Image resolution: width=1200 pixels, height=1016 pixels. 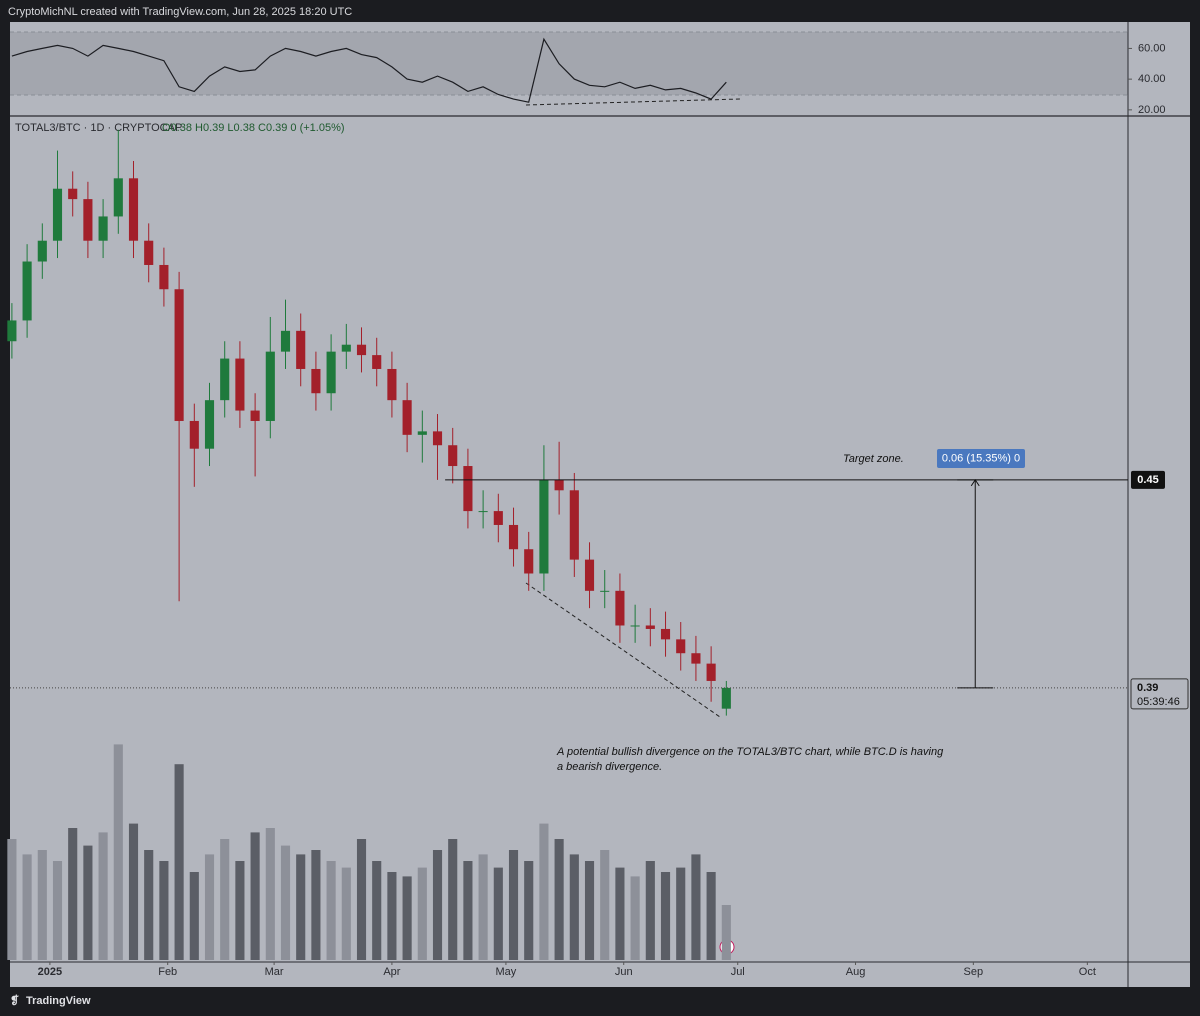 What do you see at coordinates (1147, 688) in the screenshot?
I see `last-price-label: 0.39` at bounding box center [1147, 688].